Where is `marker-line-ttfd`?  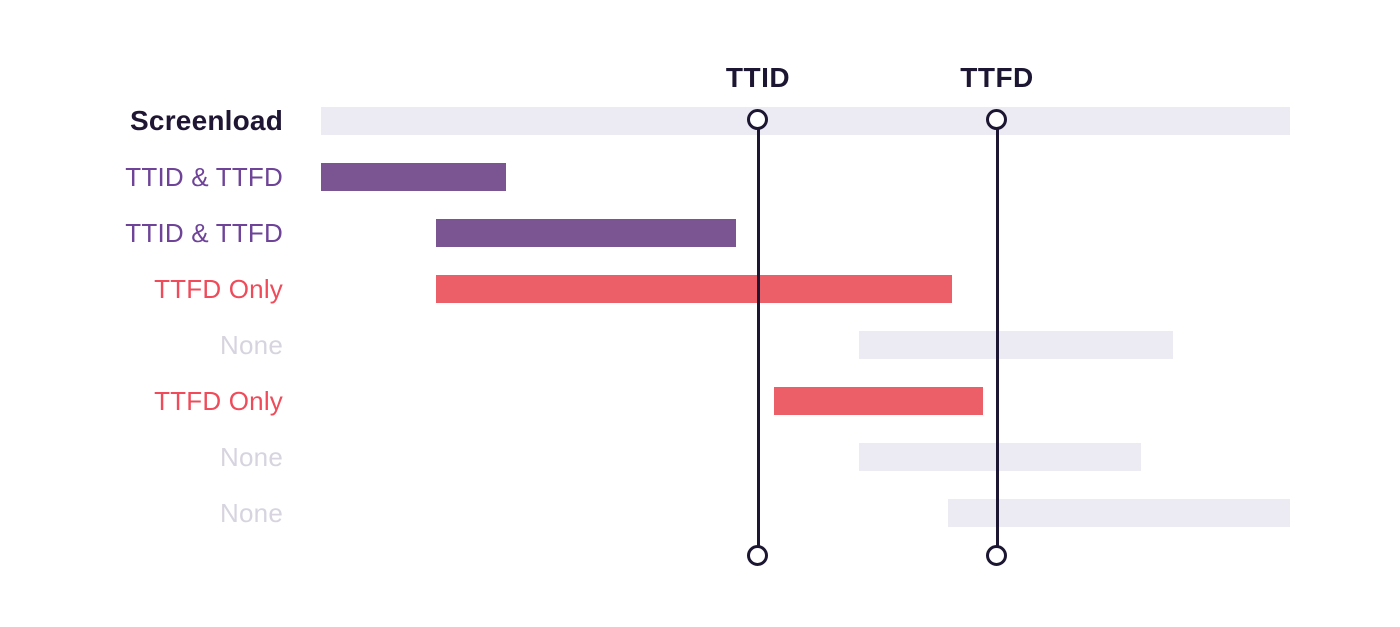
marker-line-ttfd is located at coordinates (997, 338).